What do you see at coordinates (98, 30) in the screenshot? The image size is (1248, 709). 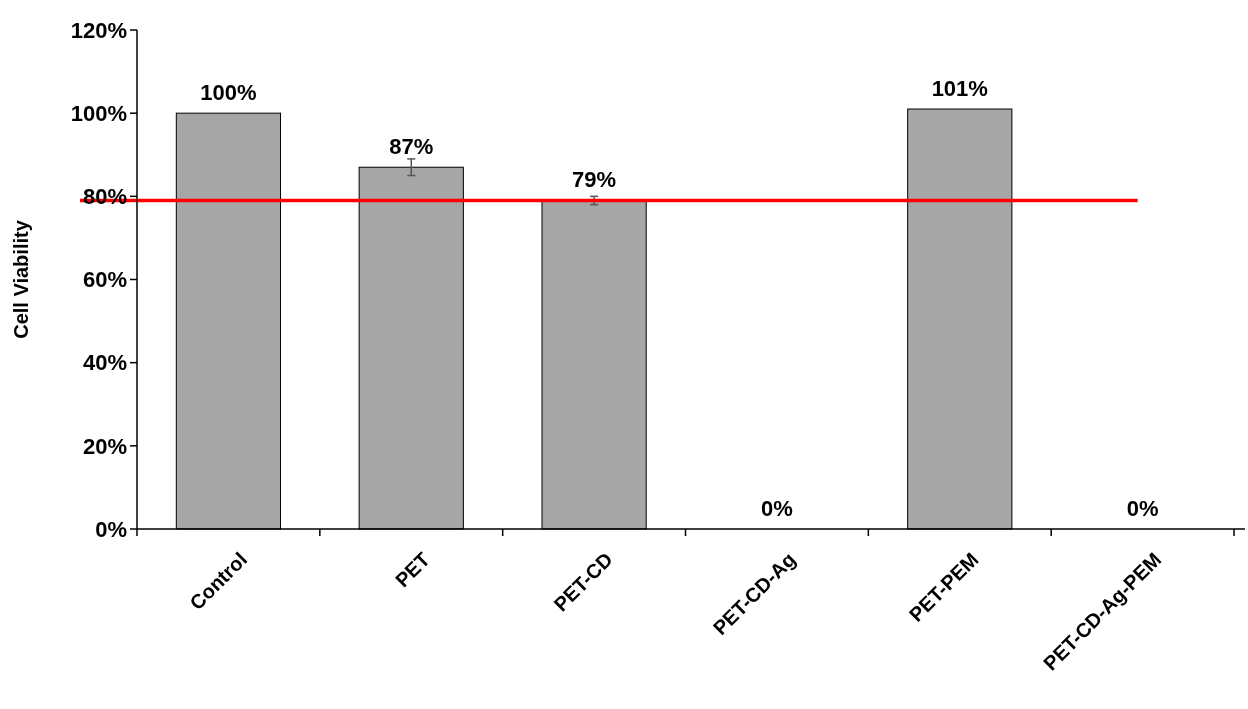 I see `y-tick-label: 120%` at bounding box center [98, 30].